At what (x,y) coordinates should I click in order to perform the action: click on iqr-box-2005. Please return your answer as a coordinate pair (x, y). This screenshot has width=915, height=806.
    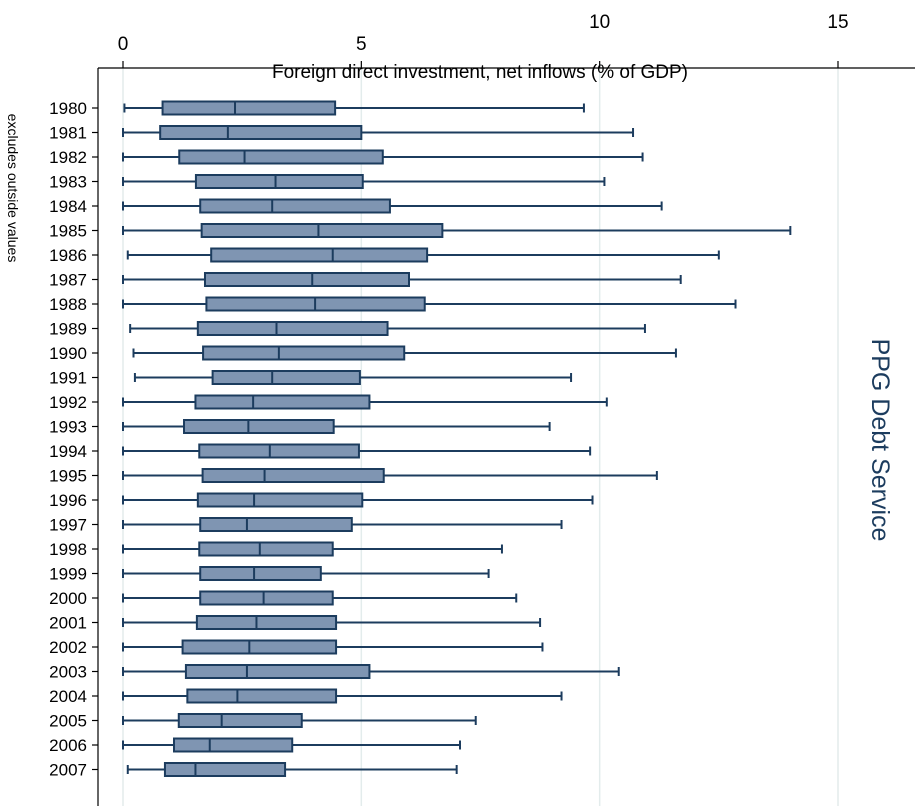
    Looking at the image, I should click on (240, 720).